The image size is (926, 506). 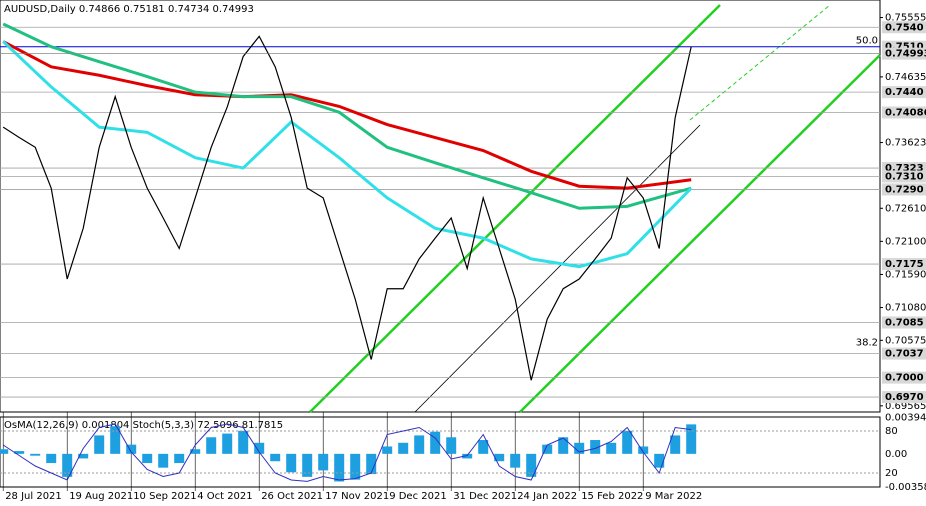 I want to click on x-tick-label: 15 Feb 2022, so click(x=612, y=496).